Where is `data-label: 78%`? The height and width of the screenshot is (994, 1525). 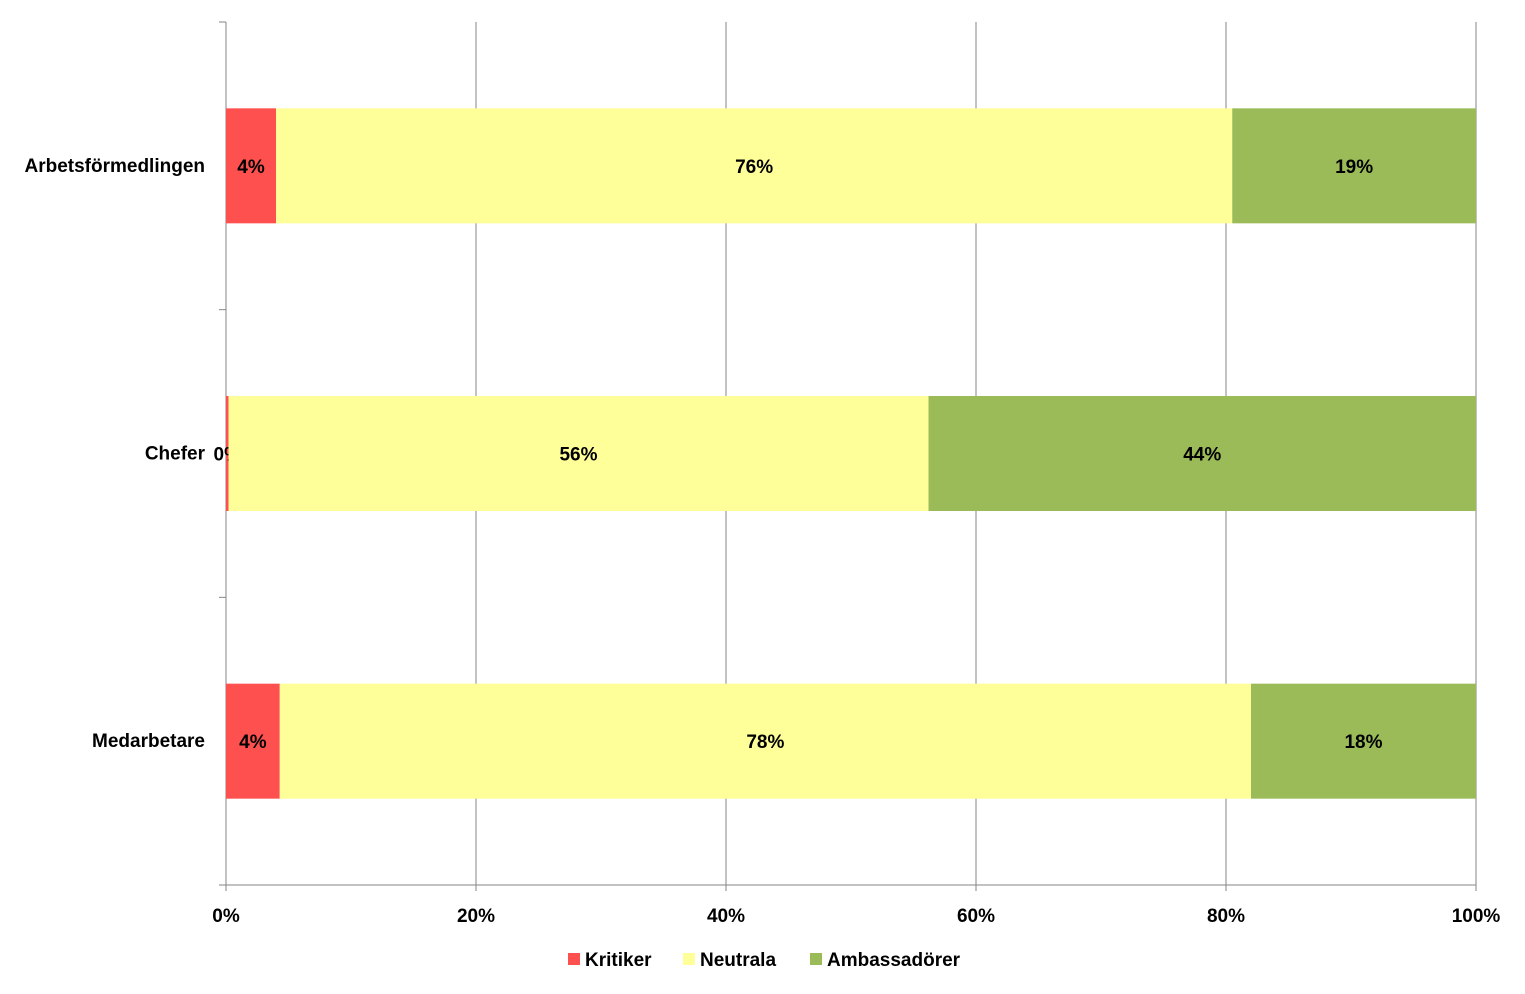 data-label: 78% is located at coordinates (765, 742).